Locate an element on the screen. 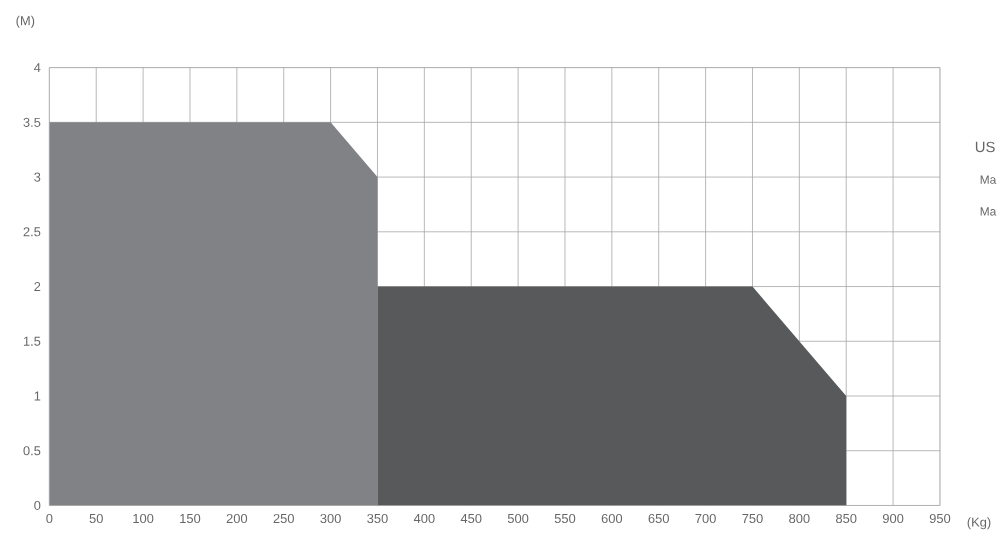 The height and width of the screenshot is (547, 1005). x-axis-title: (Kg) is located at coordinates (979, 523).